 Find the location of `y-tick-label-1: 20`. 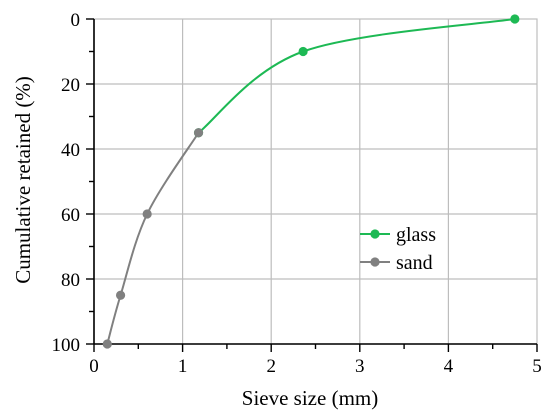

y-tick-label-1: 20 is located at coordinates (70, 85).